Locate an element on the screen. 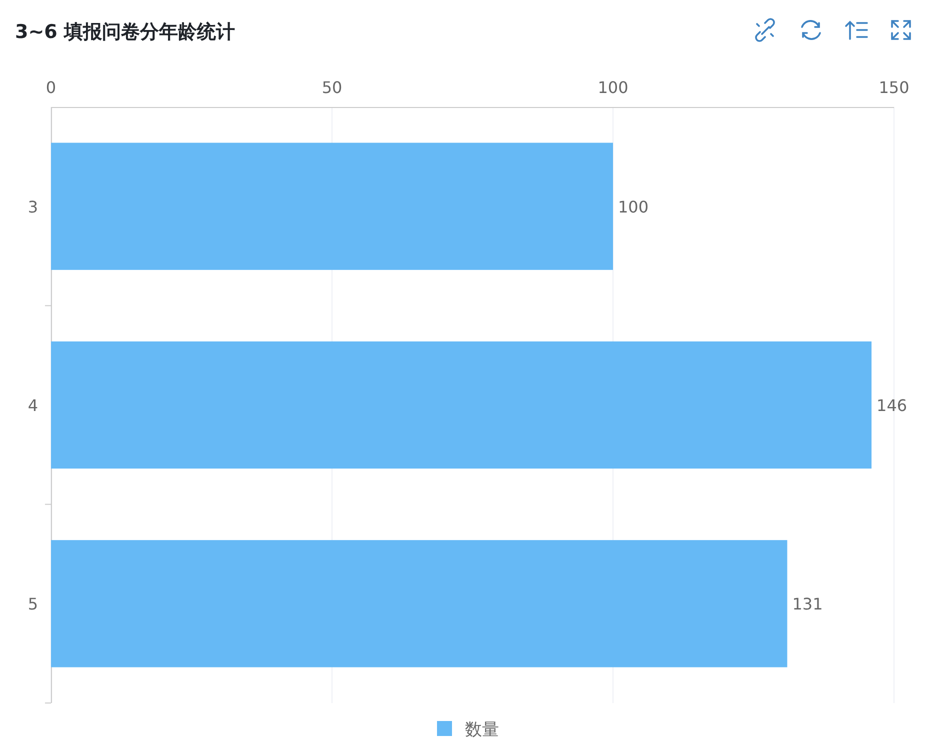  x-tick-label: 150 is located at coordinates (894, 87).